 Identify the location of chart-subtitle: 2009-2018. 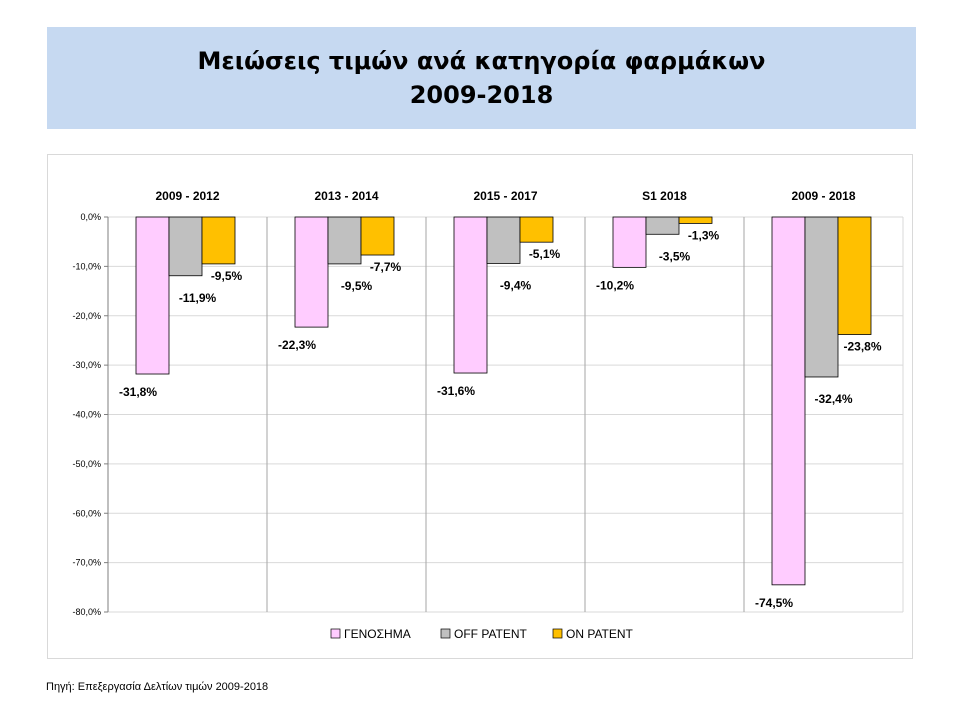
(481, 95).